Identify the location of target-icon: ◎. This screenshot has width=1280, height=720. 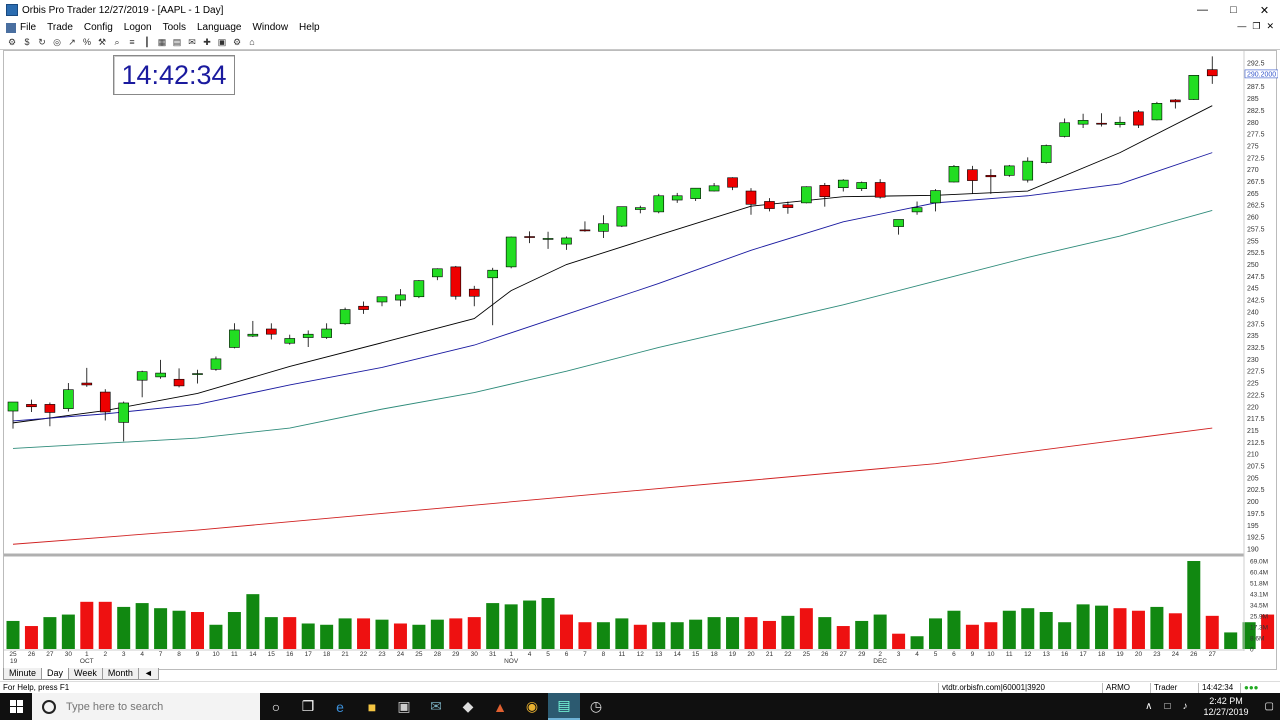
(57, 41).